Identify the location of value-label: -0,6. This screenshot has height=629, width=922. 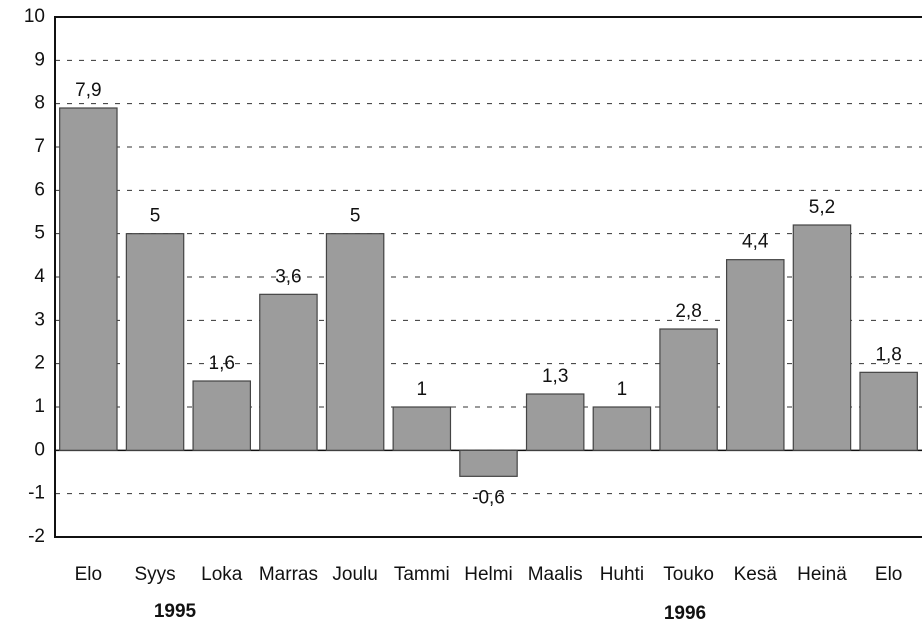
(488, 497).